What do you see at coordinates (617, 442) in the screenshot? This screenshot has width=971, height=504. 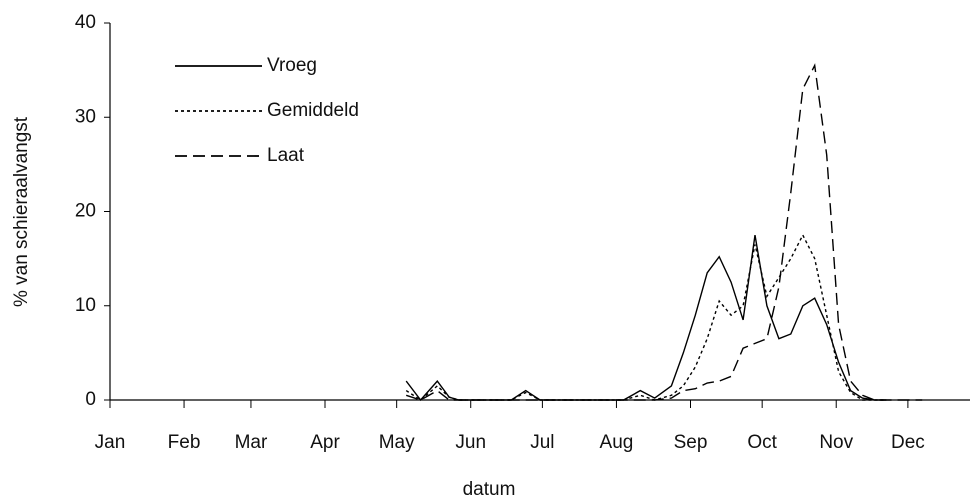 I see `x-tick-label: Aug` at bounding box center [617, 442].